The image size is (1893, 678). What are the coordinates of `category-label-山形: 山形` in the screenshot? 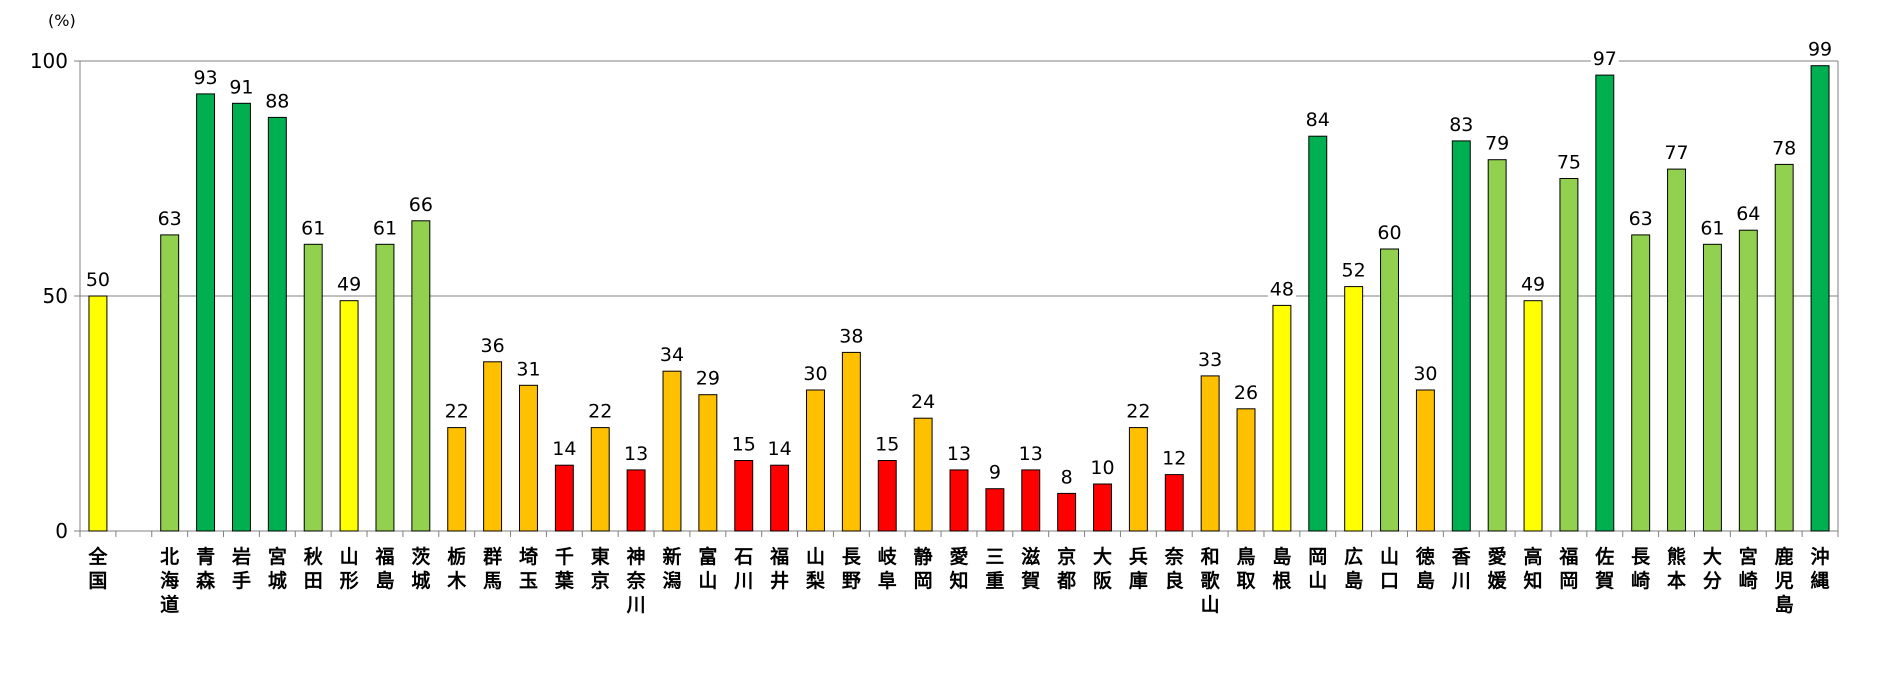 It's located at (349, 569).